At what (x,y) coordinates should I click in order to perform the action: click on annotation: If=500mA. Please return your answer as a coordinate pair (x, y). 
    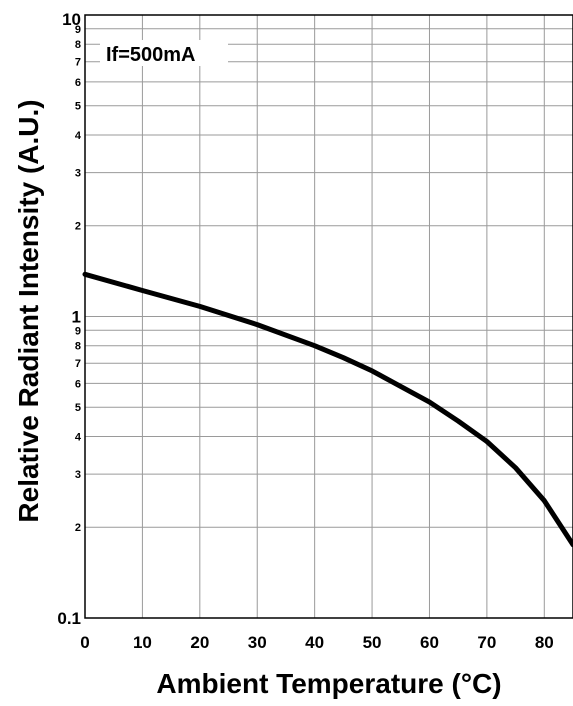
    Looking at the image, I should click on (164, 53).